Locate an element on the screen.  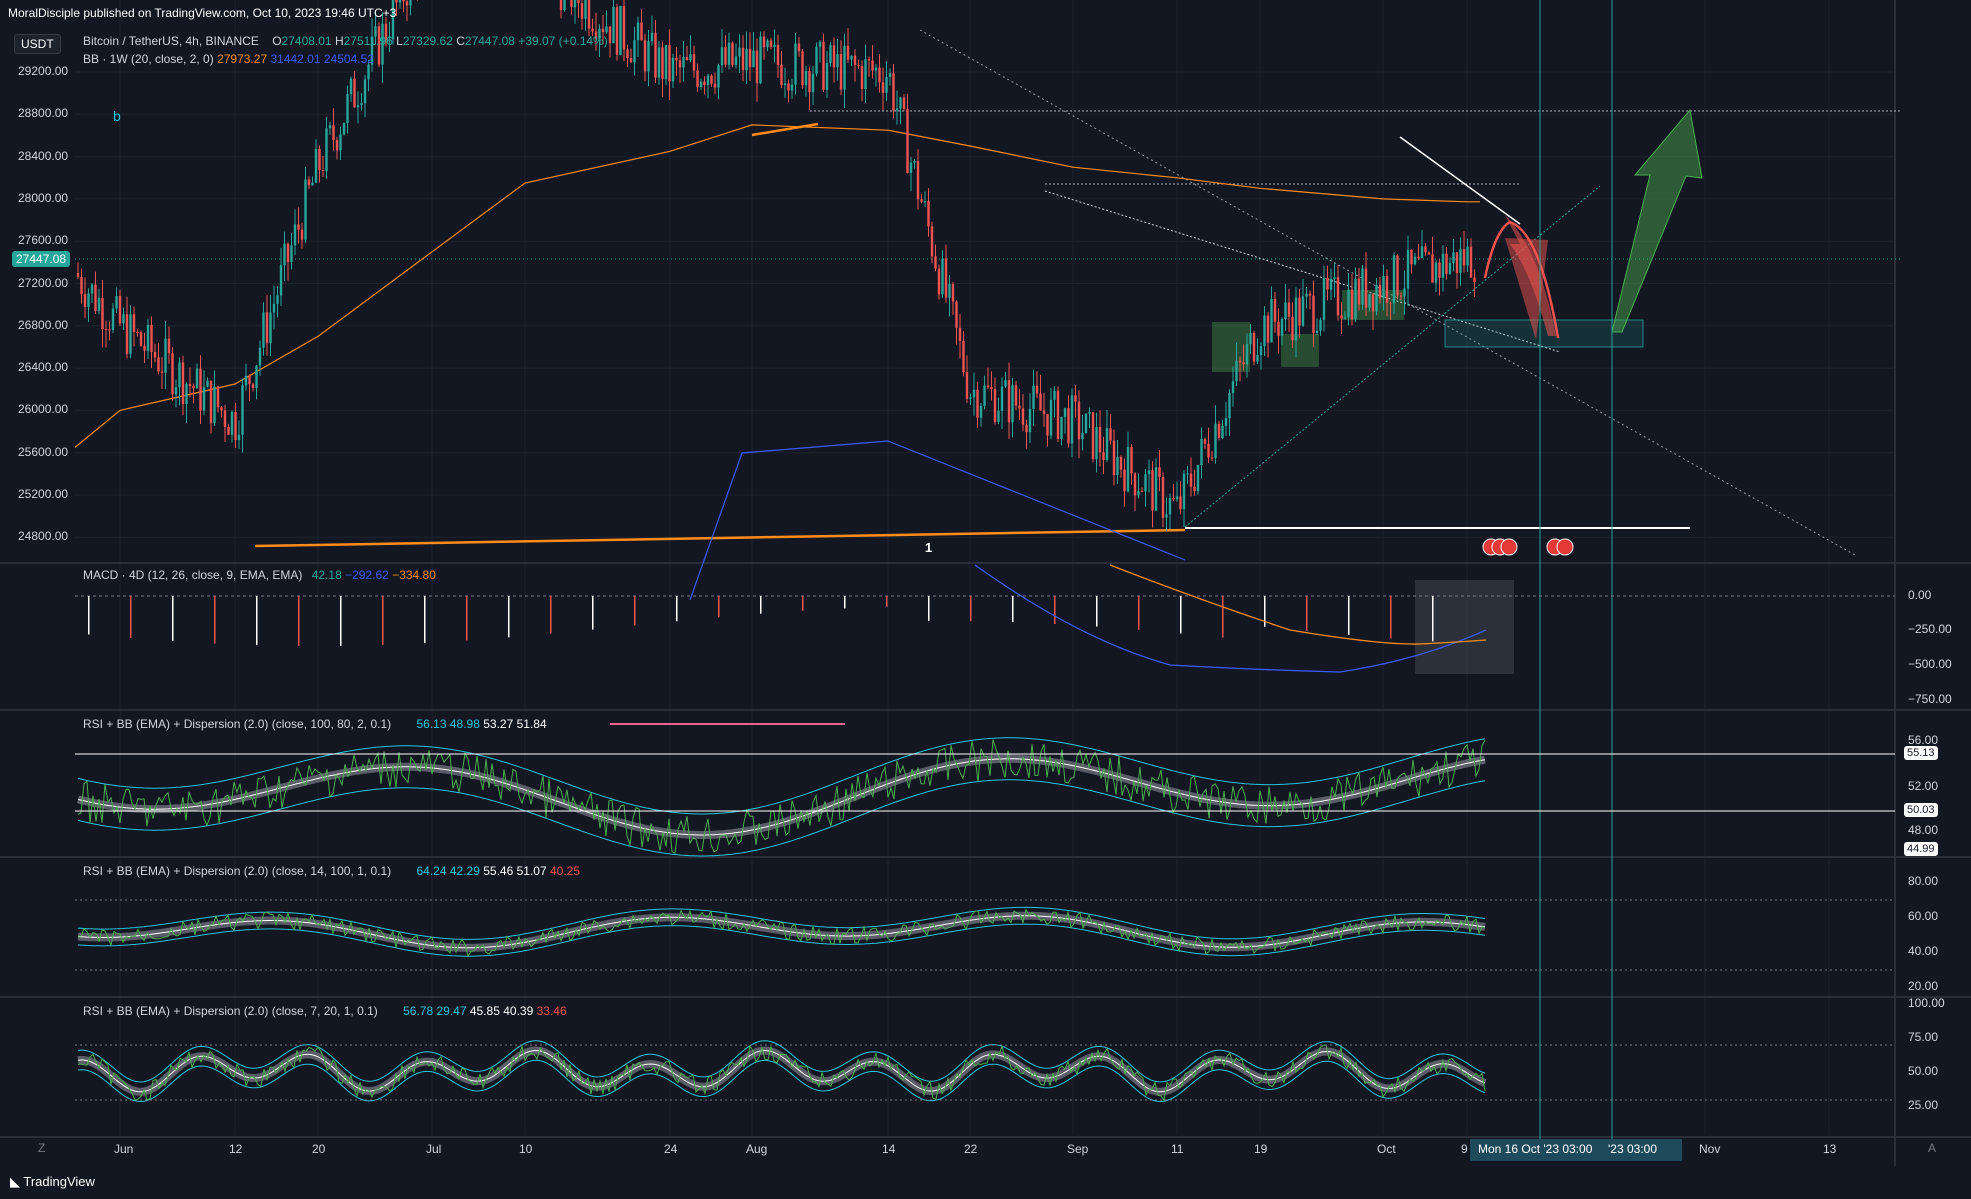
rsi-line is located at coordinates (781, 1073).